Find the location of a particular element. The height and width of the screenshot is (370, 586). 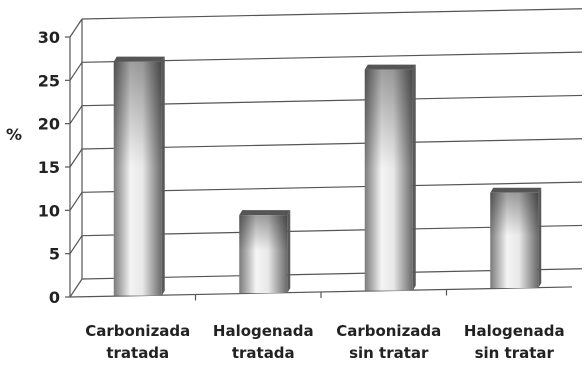

y-tick-label: 15 is located at coordinates (49, 167).